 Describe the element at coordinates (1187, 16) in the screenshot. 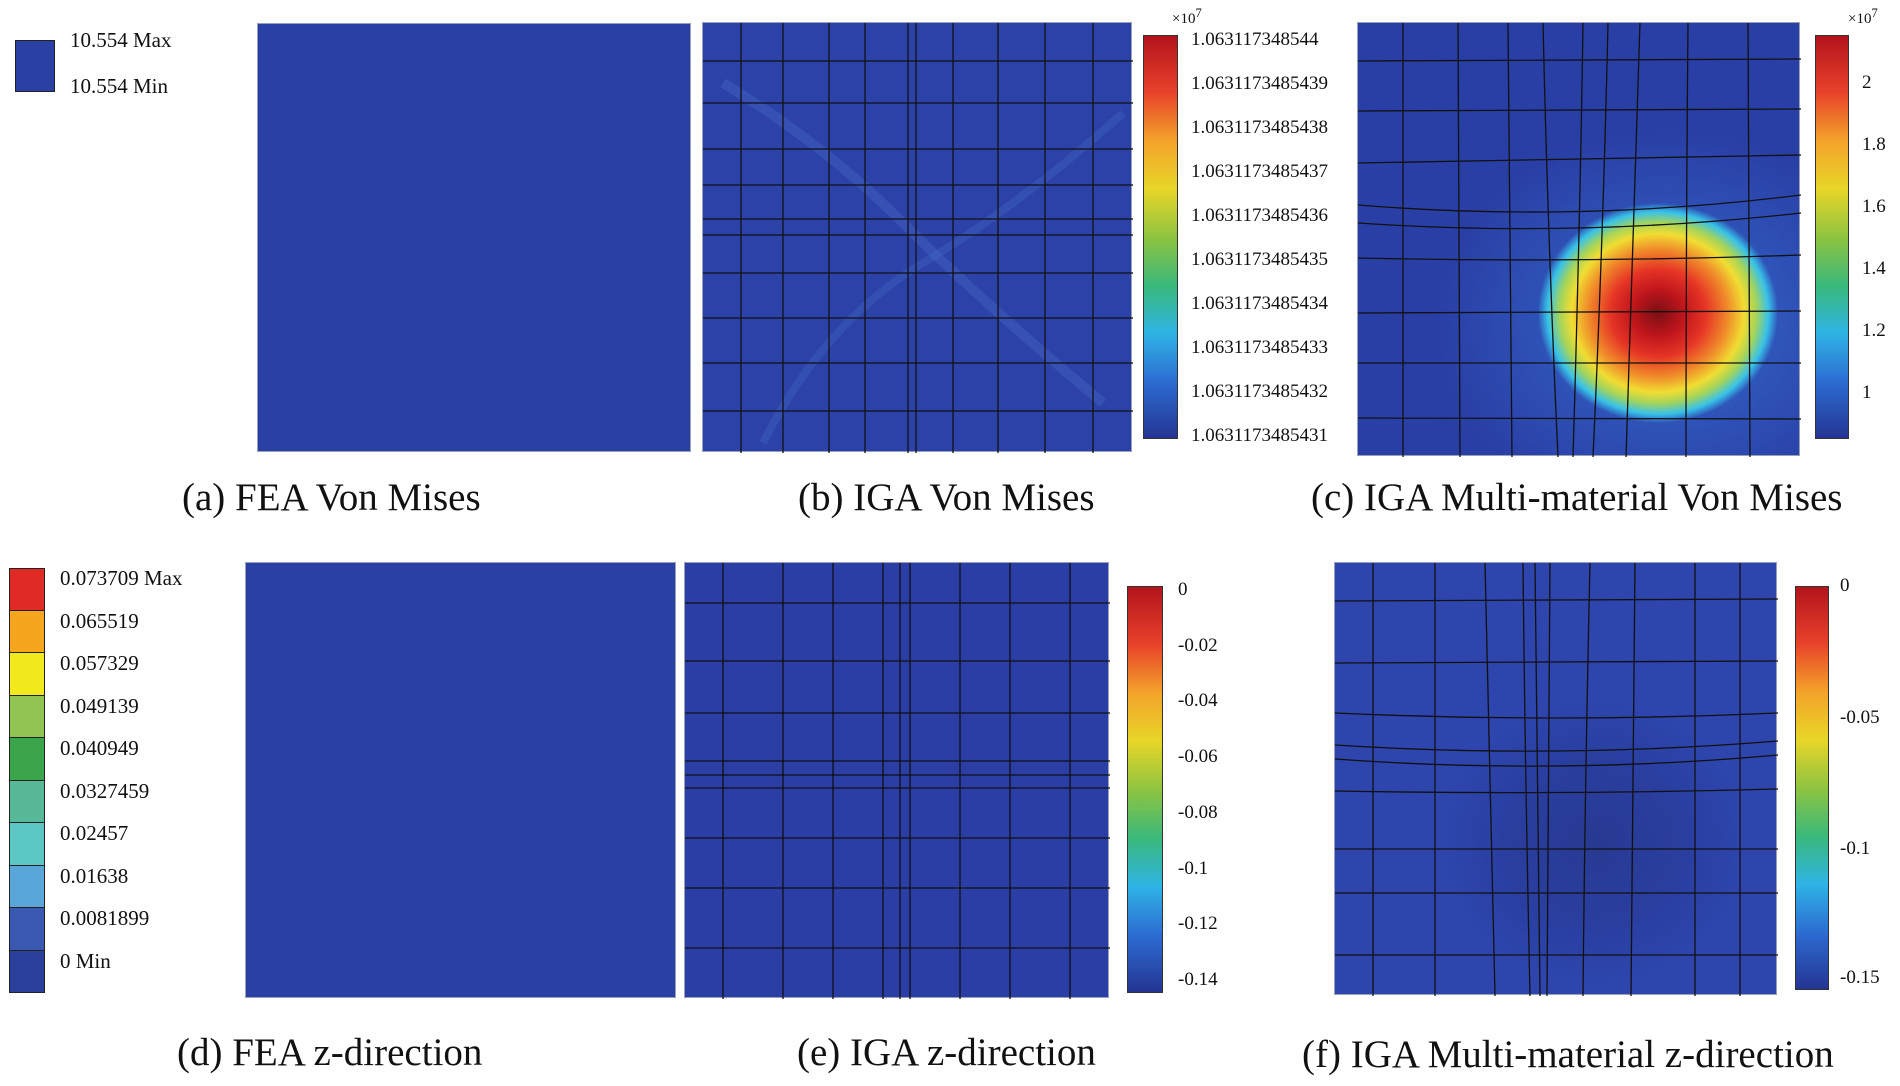

I see `colorbar-b-exponent: ×10⁷` at that location.